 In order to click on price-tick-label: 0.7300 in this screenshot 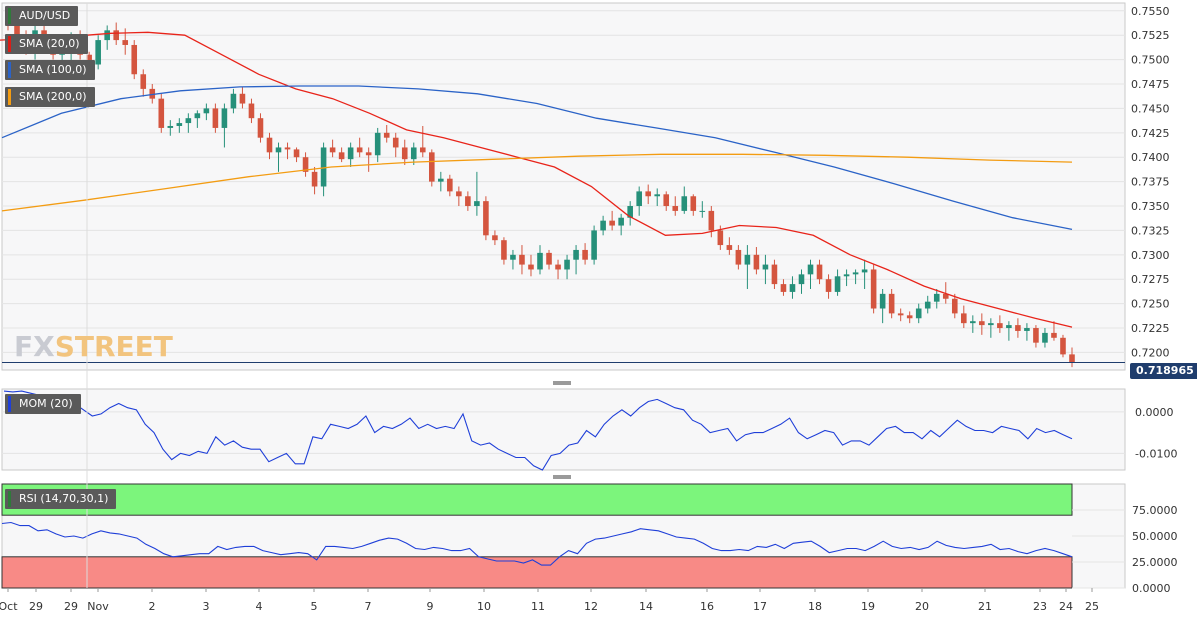, I will do `click(1150, 255)`.